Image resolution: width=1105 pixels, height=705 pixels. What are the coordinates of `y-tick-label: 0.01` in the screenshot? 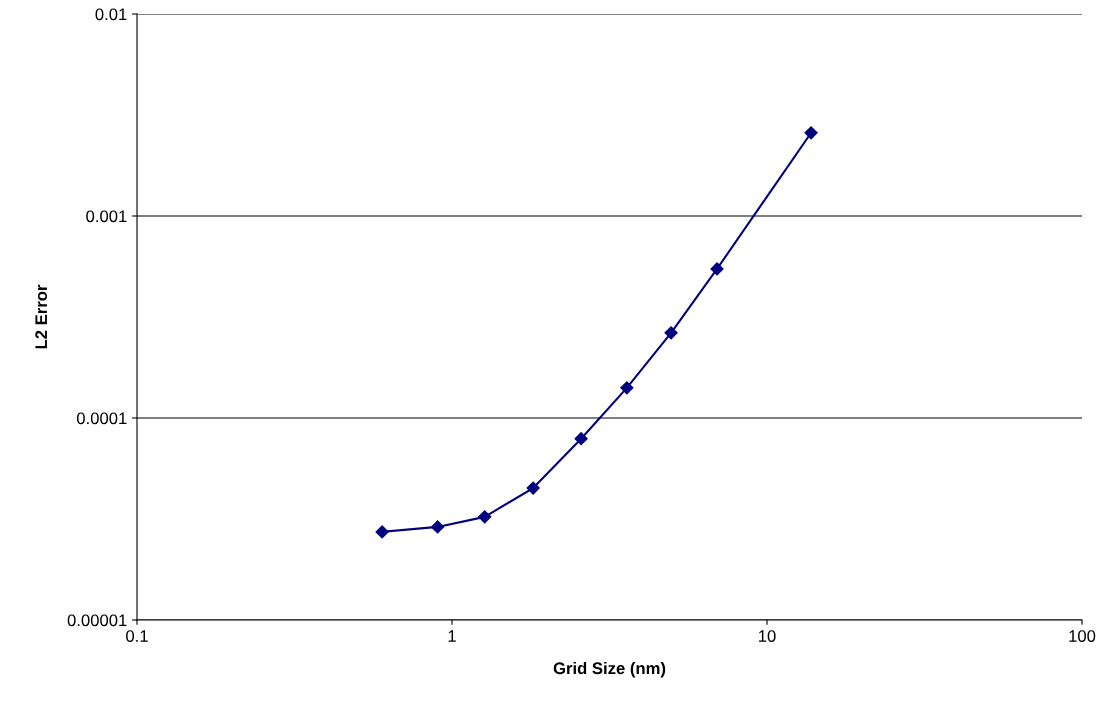 It's located at (111, 14).